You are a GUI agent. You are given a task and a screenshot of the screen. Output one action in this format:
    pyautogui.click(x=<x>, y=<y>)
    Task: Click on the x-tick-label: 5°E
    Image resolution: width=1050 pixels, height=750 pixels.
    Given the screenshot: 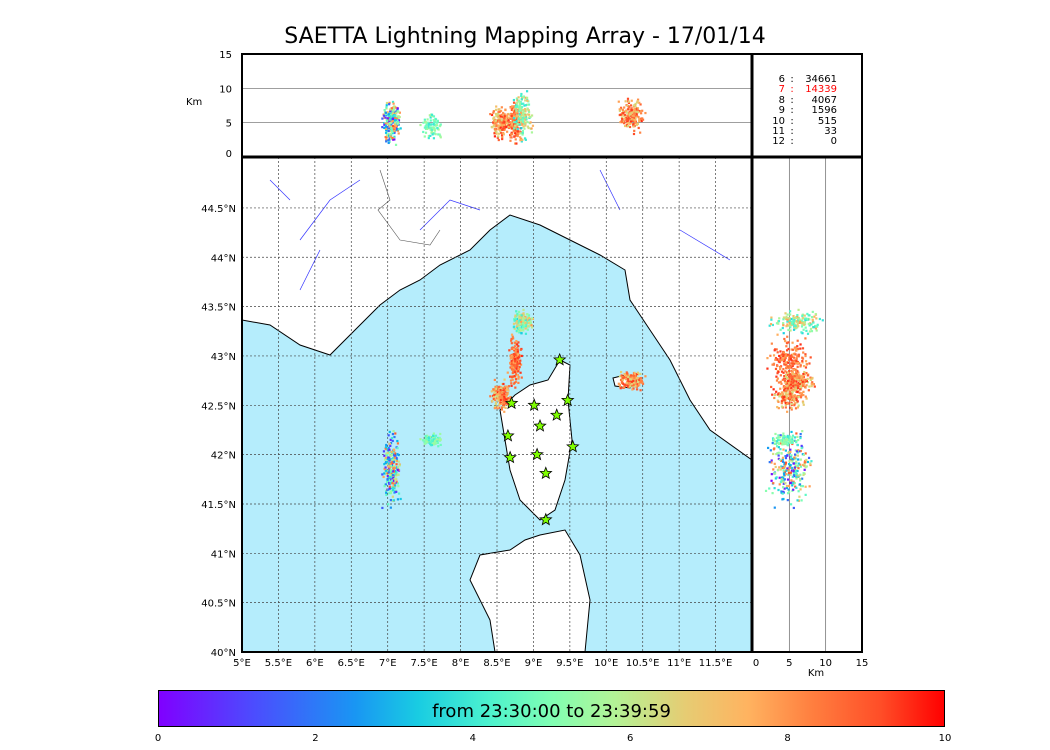 What is the action you would take?
    pyautogui.click(x=242, y=663)
    